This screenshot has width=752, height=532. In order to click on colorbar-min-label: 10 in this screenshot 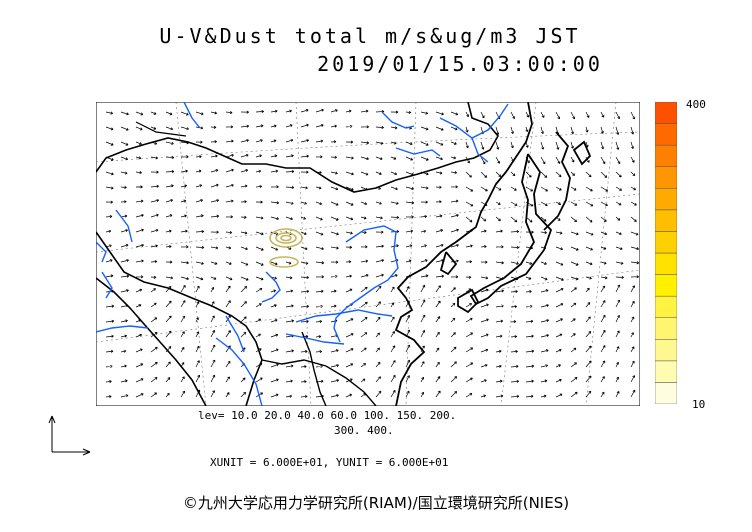, I will do `click(699, 404)`.